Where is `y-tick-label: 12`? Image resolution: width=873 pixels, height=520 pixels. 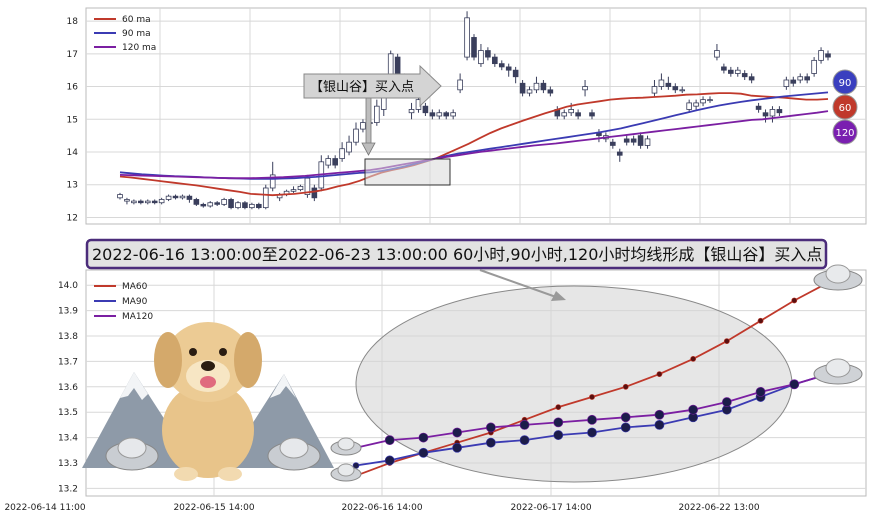
y-tick-label: 12 is located at coordinates (72, 218).